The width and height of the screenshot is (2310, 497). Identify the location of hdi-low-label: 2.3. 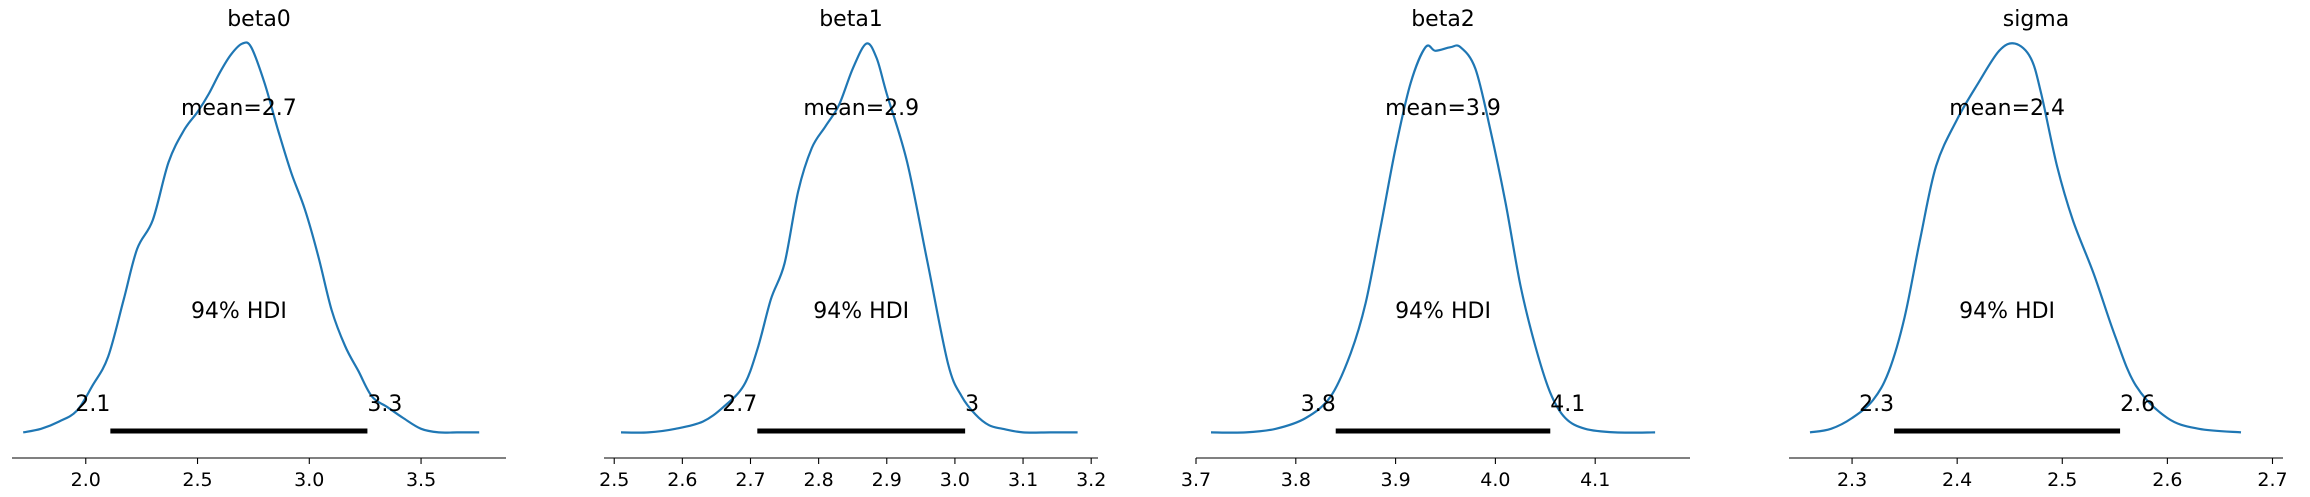
(1876, 404).